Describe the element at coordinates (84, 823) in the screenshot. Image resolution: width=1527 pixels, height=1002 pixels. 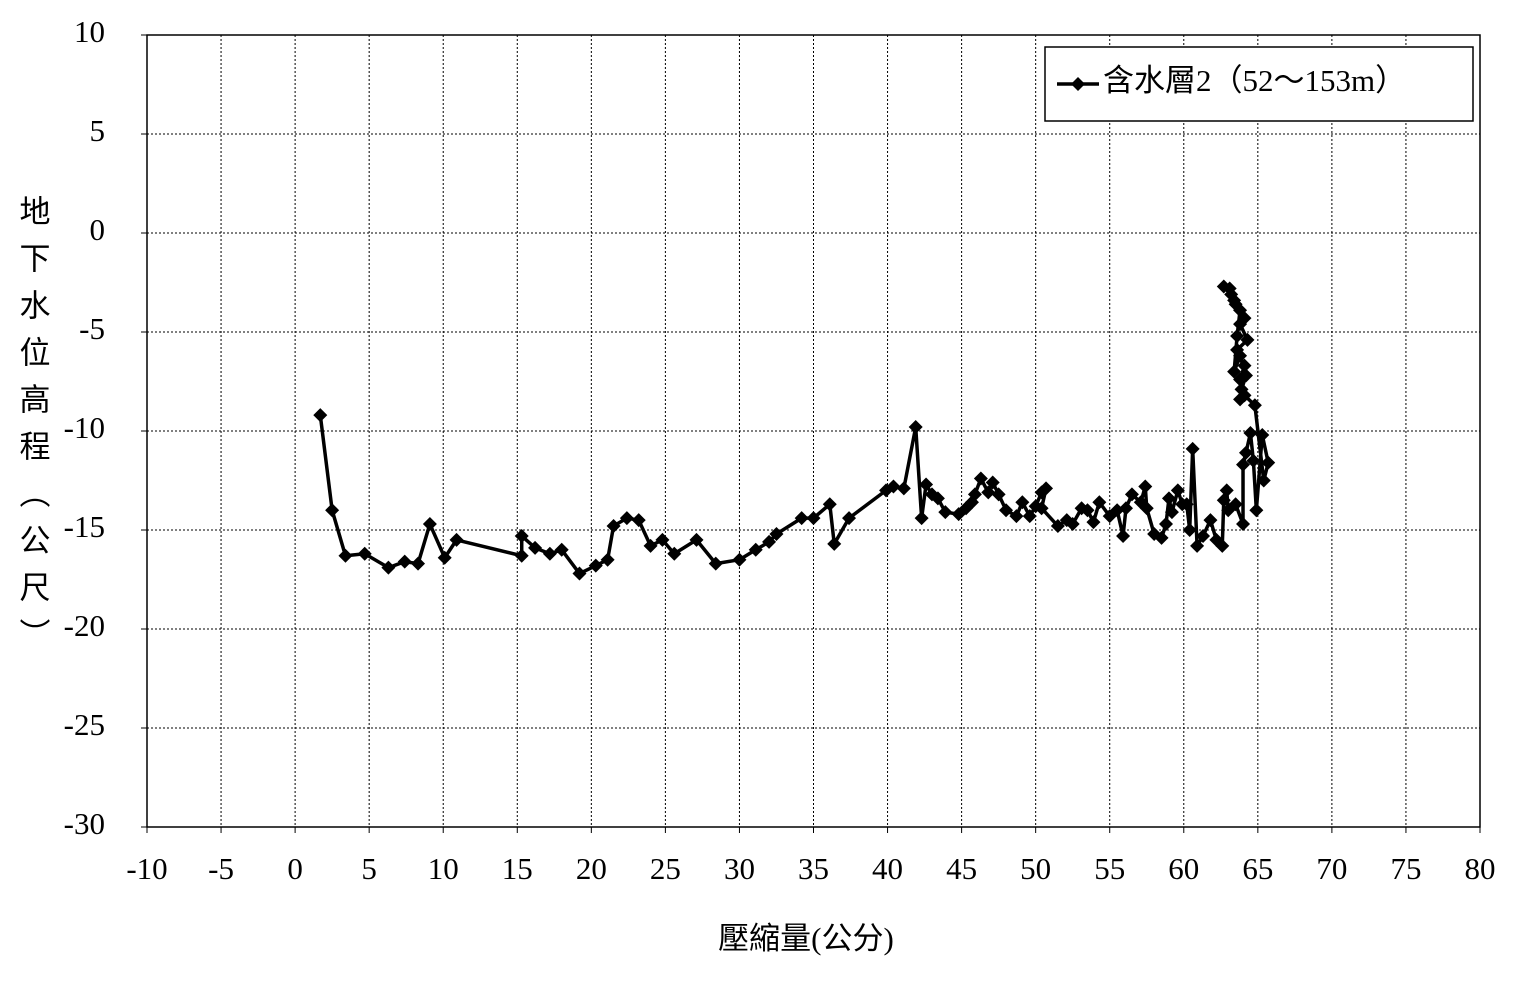
I see `y-tick-label: -30` at that location.